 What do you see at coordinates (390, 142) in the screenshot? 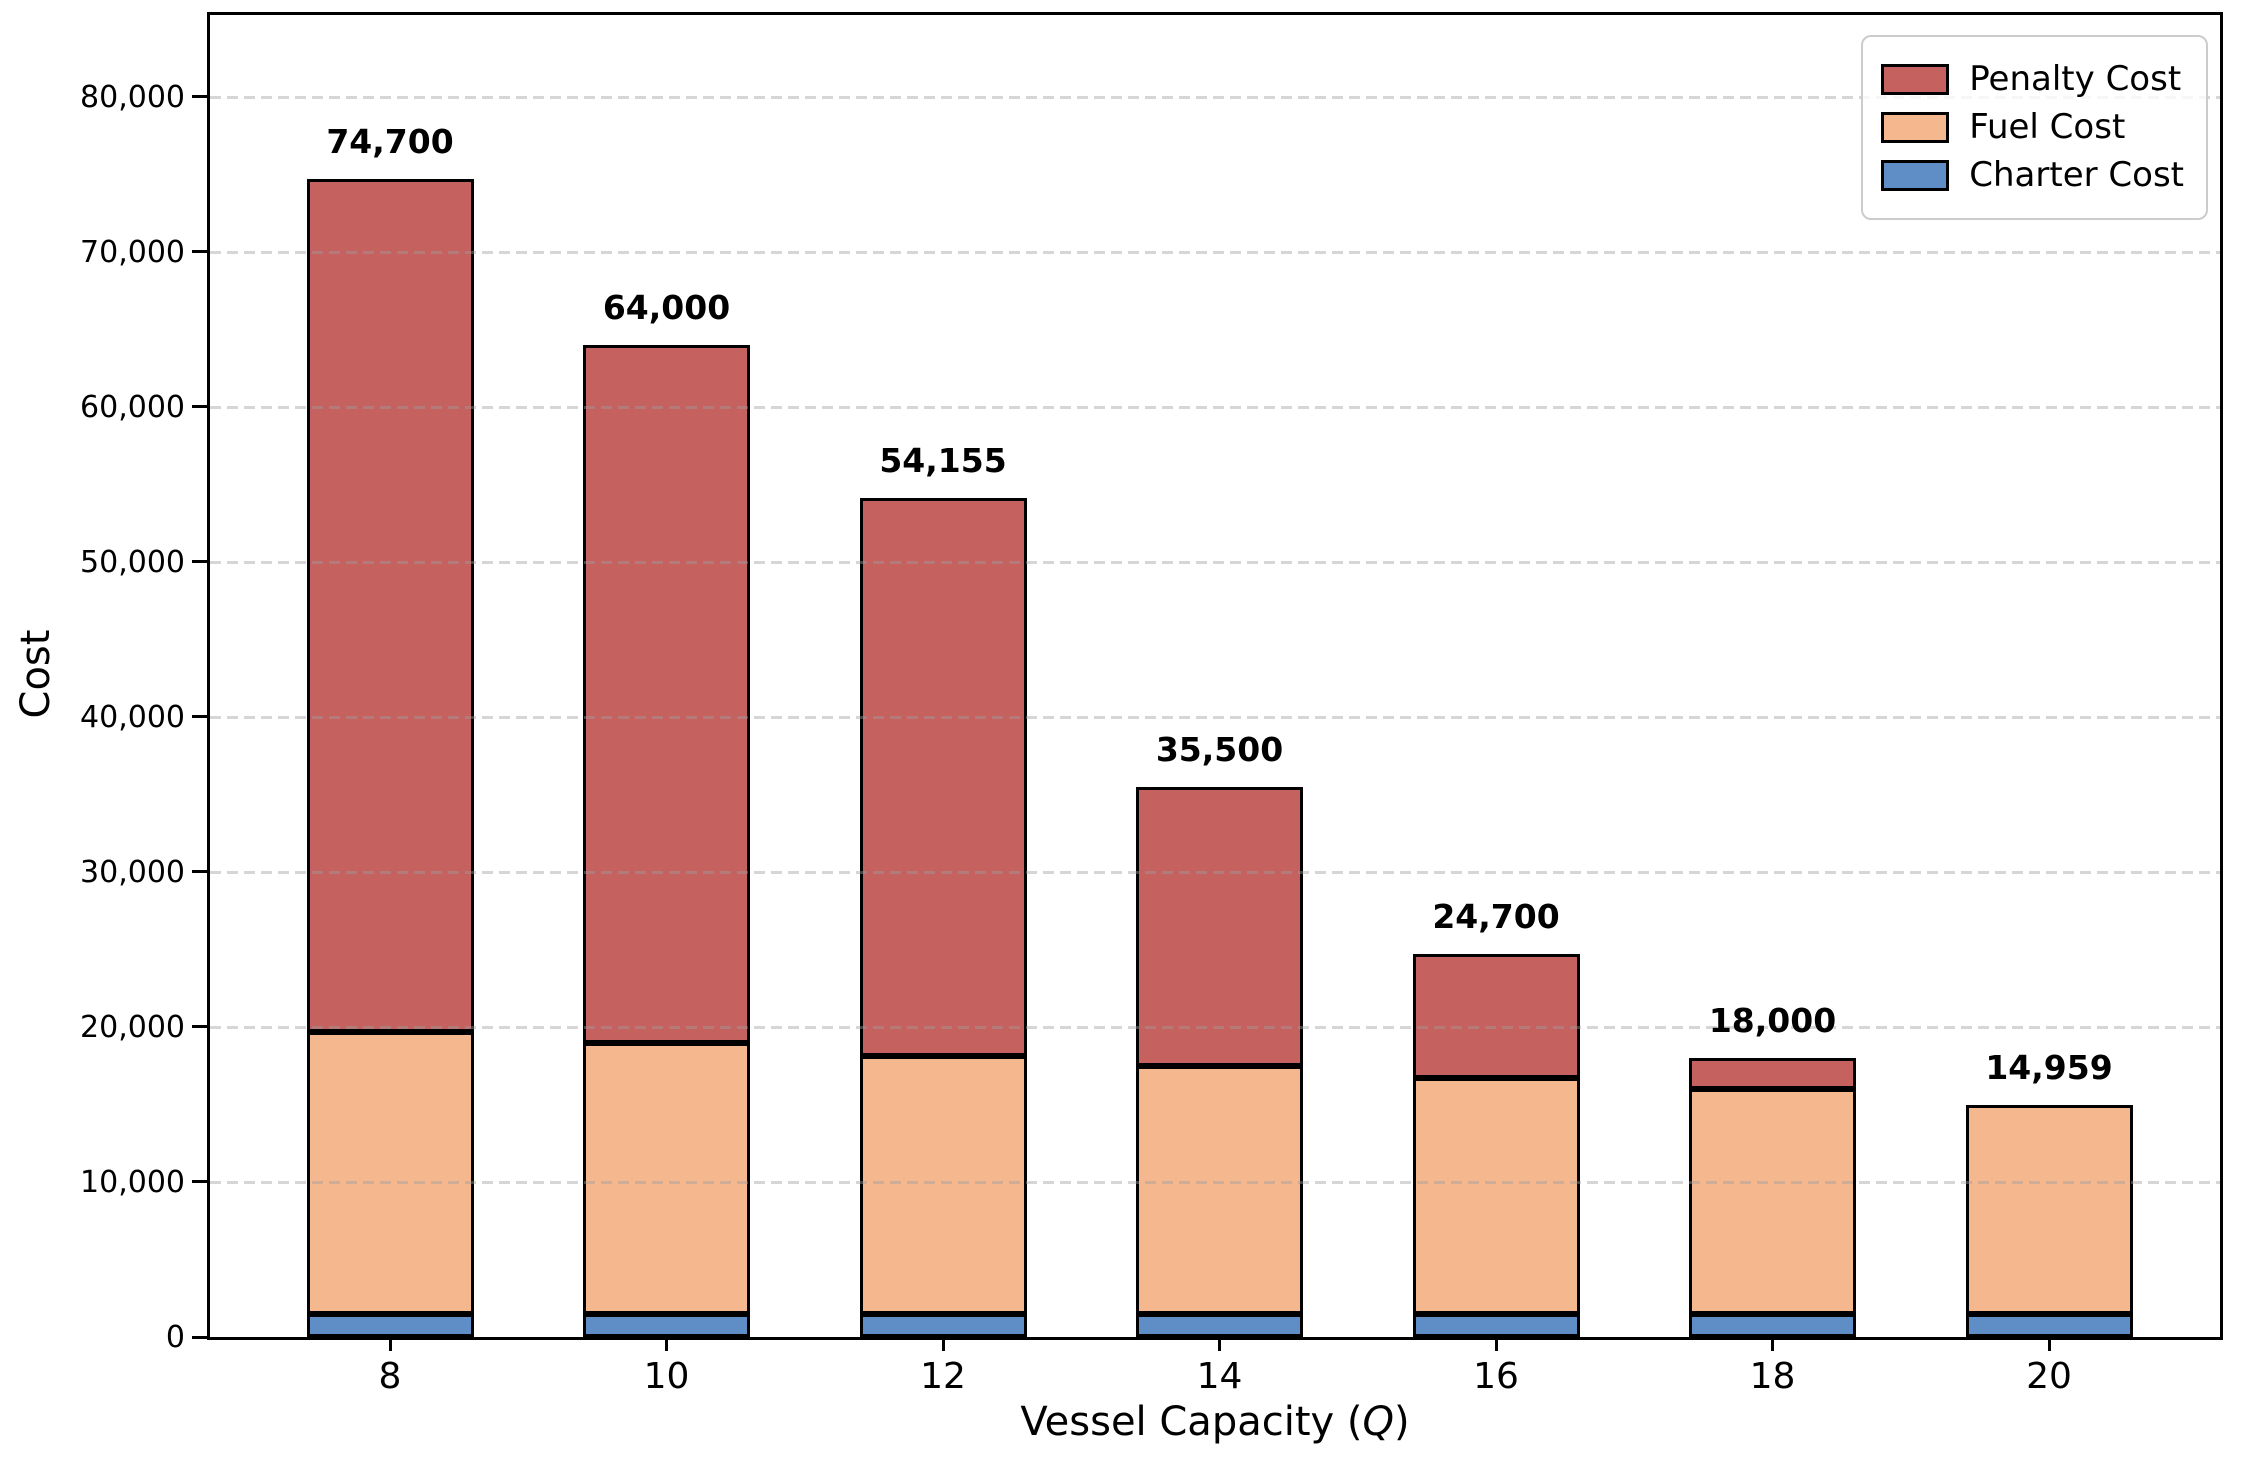
I see `bar-total-label: 74,700` at bounding box center [390, 142].